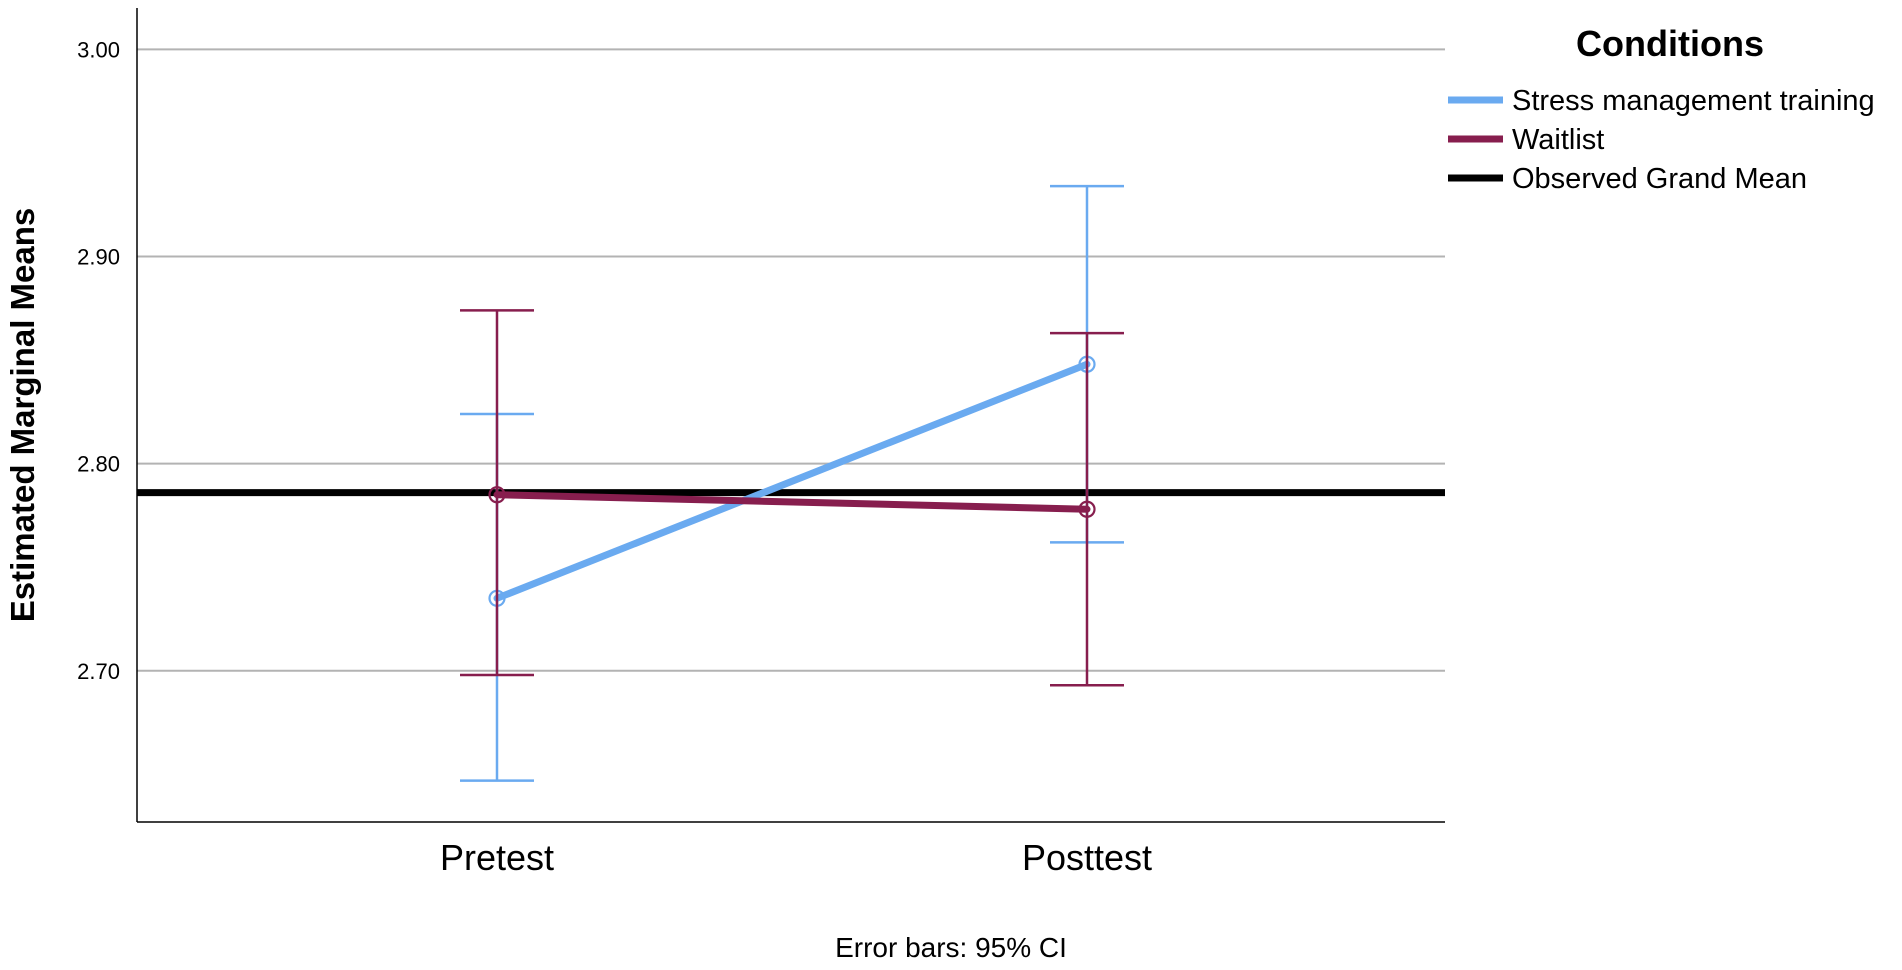 This screenshot has height=970, width=1902. Describe the element at coordinates (497, 857) in the screenshot. I see `x-category-label: Pretest` at that location.